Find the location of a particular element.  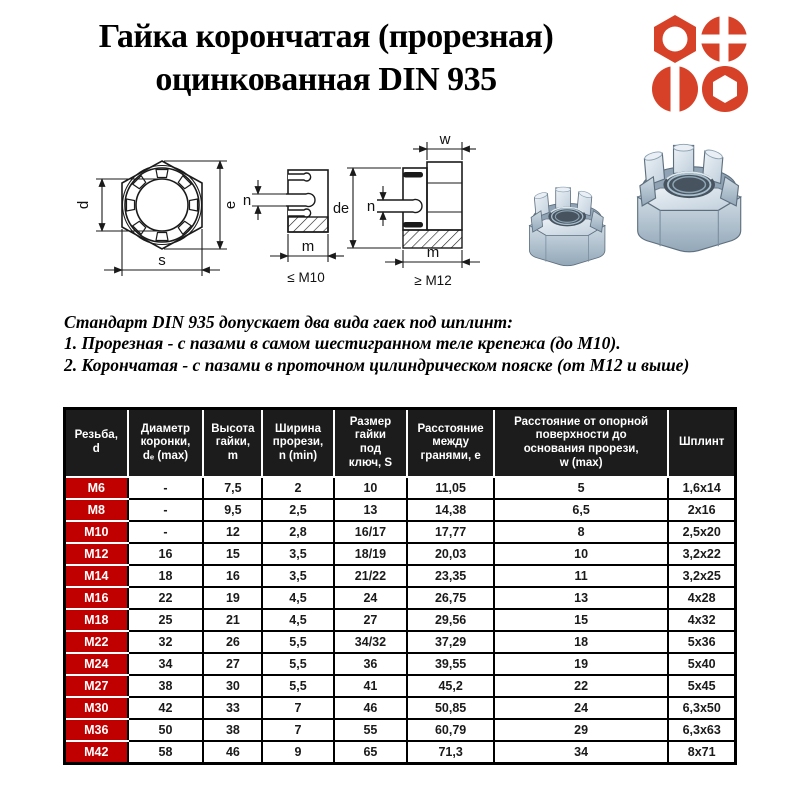

thread-size-cell: М16 is located at coordinates (96, 598).